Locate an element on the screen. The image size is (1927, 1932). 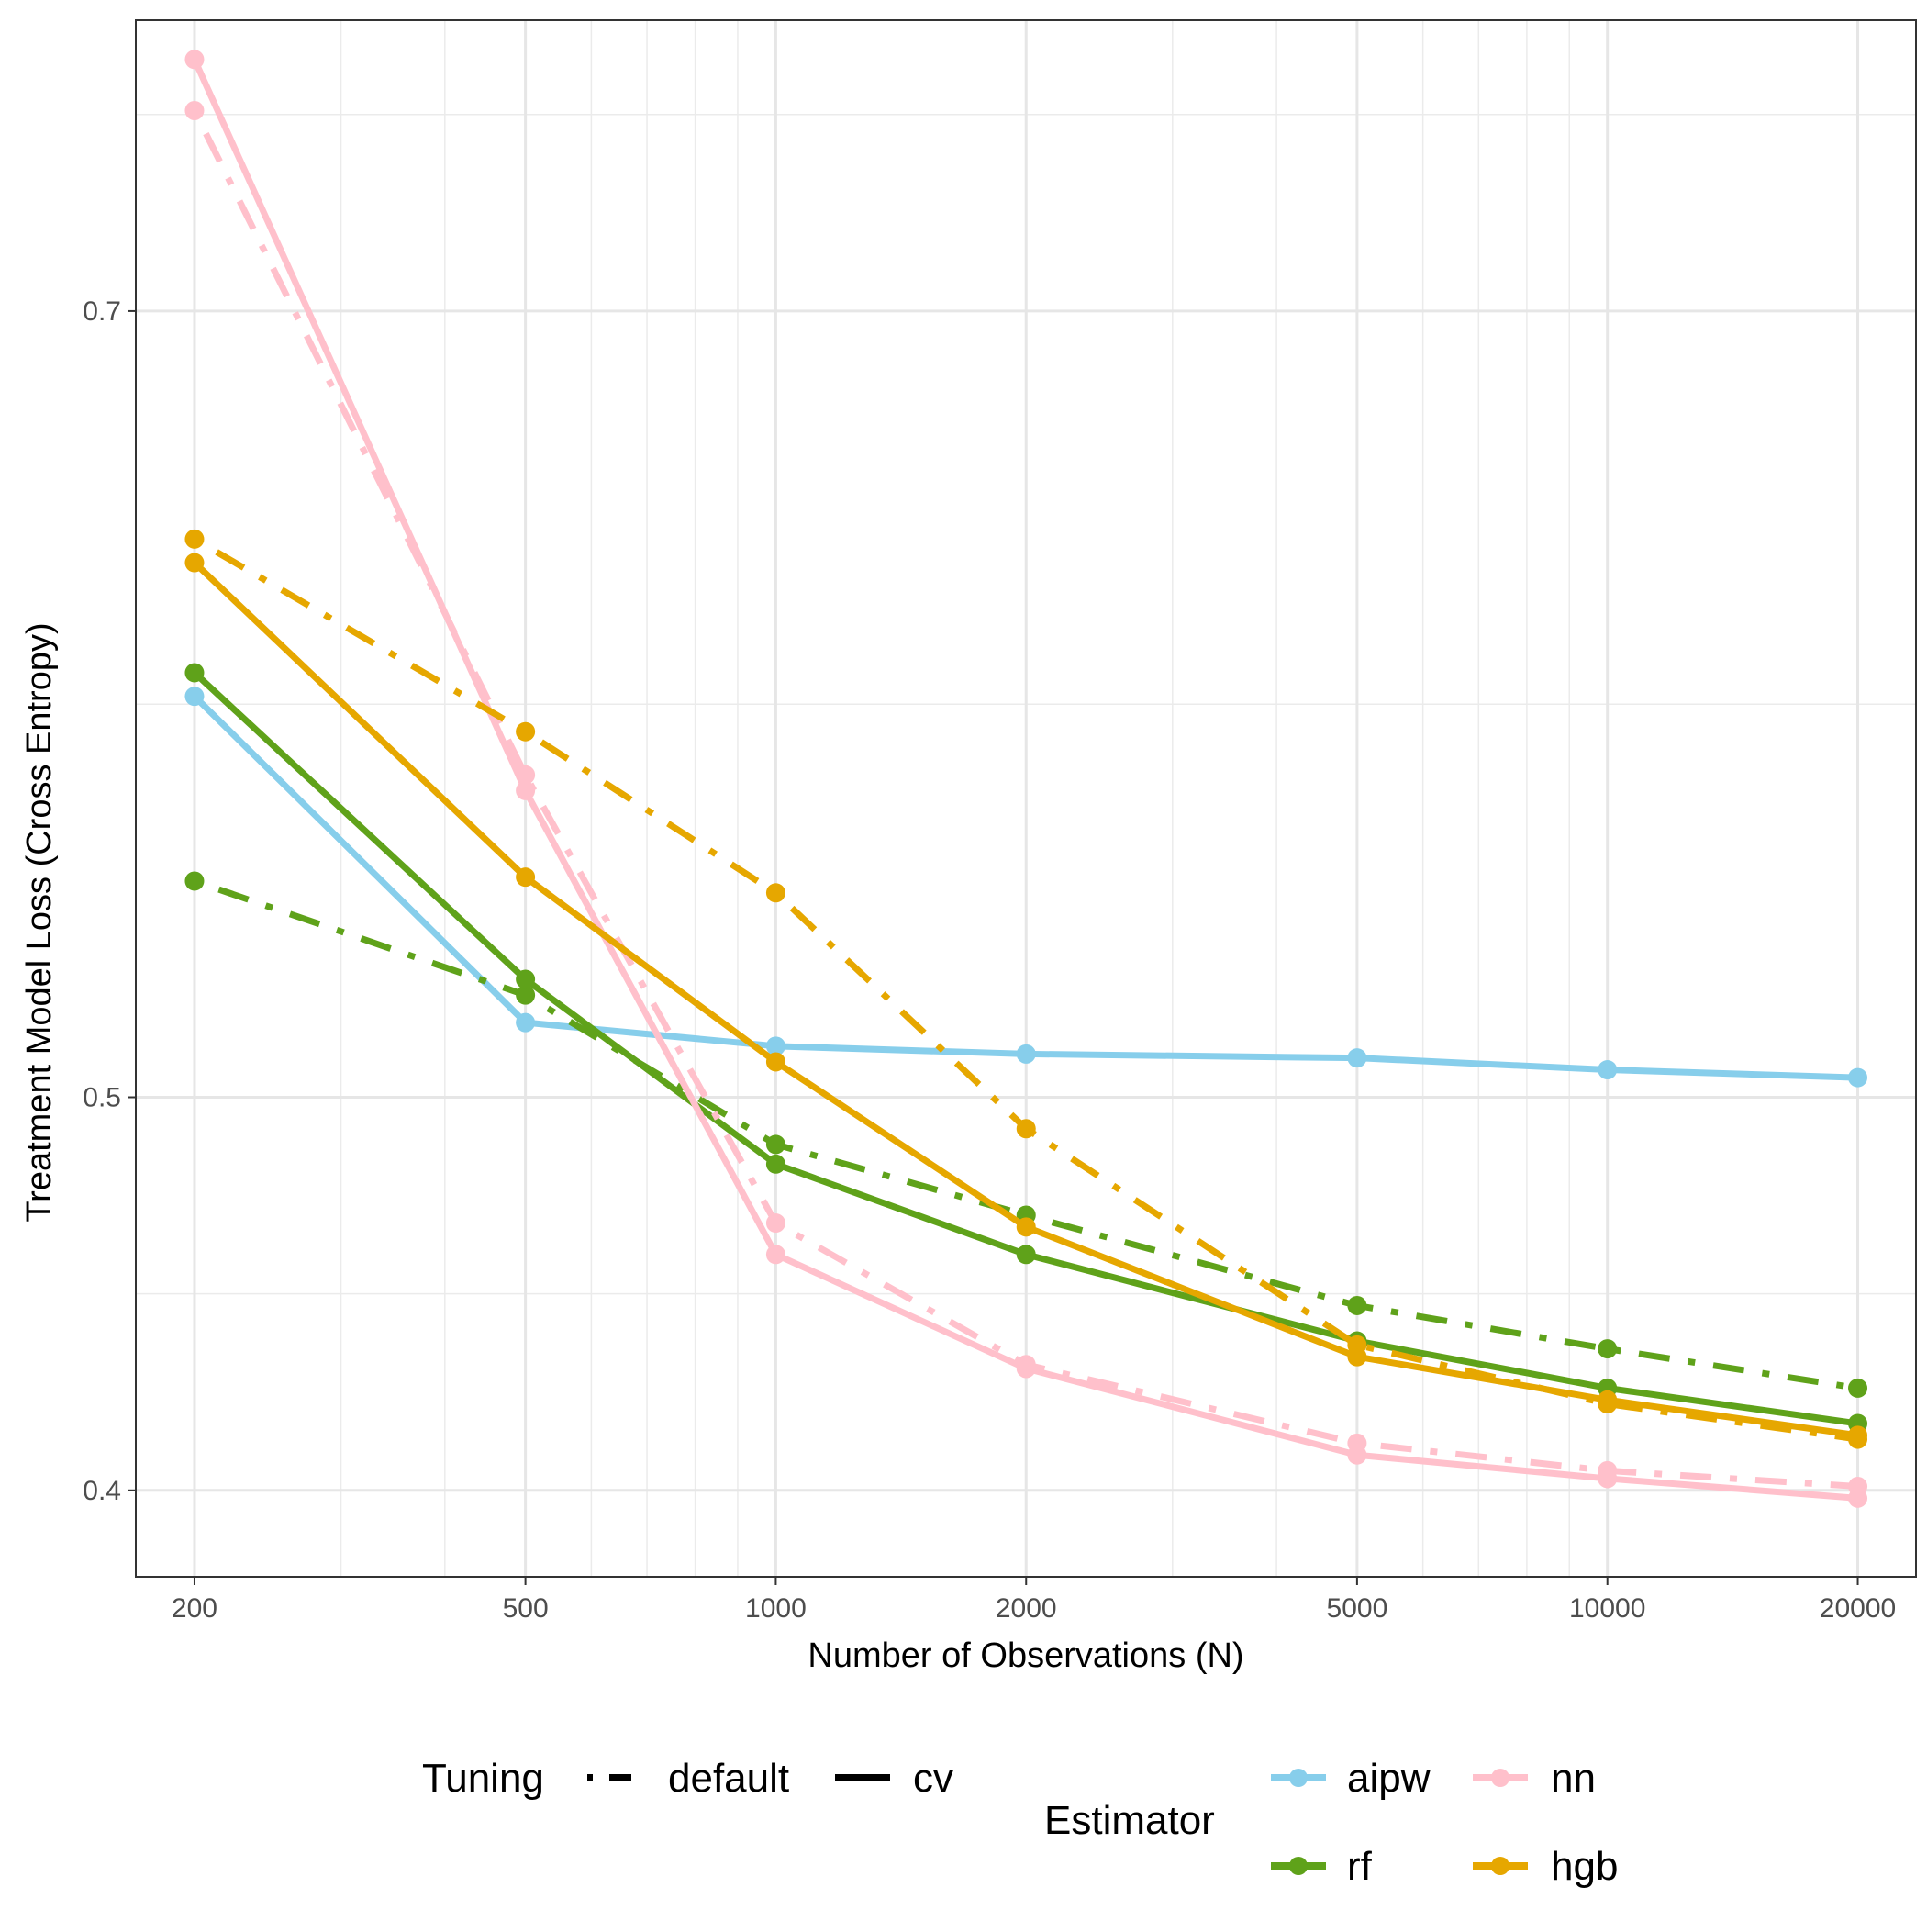
legend-nn-label: nn is located at coordinates (1573, 1778).